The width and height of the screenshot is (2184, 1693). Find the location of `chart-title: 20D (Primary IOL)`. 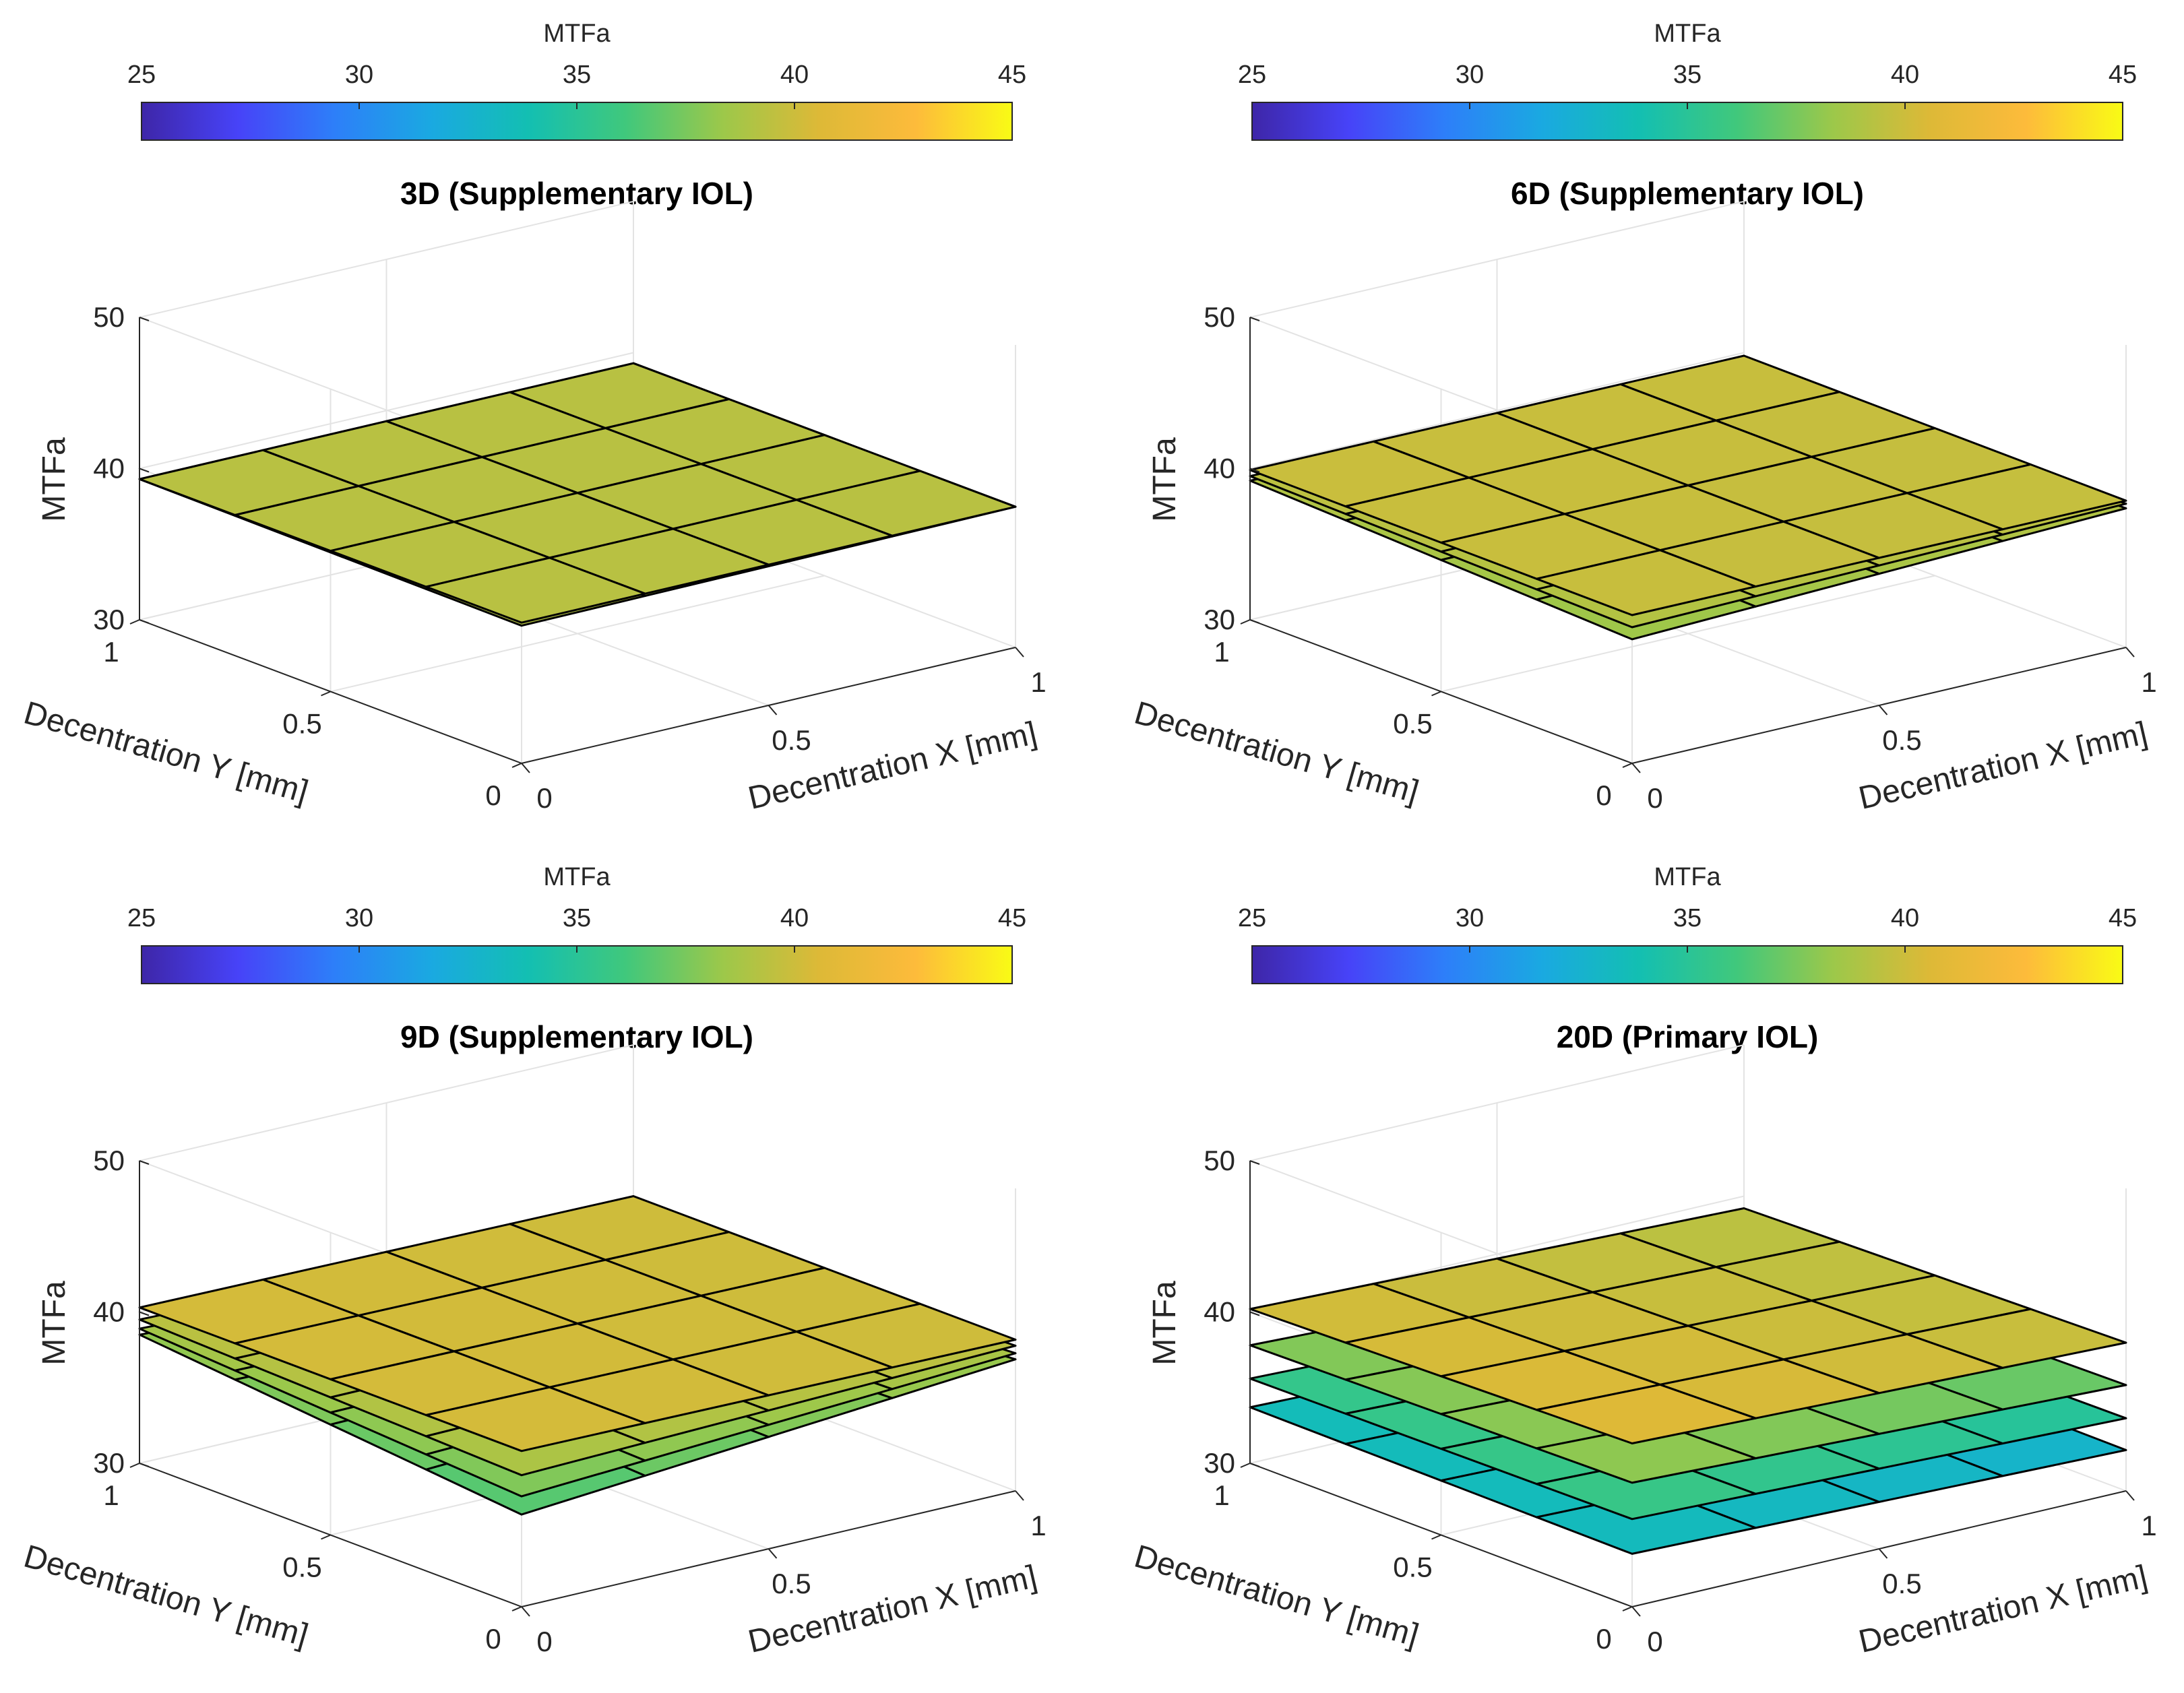

chart-title: 20D (Primary IOL) is located at coordinates (1688, 1036).